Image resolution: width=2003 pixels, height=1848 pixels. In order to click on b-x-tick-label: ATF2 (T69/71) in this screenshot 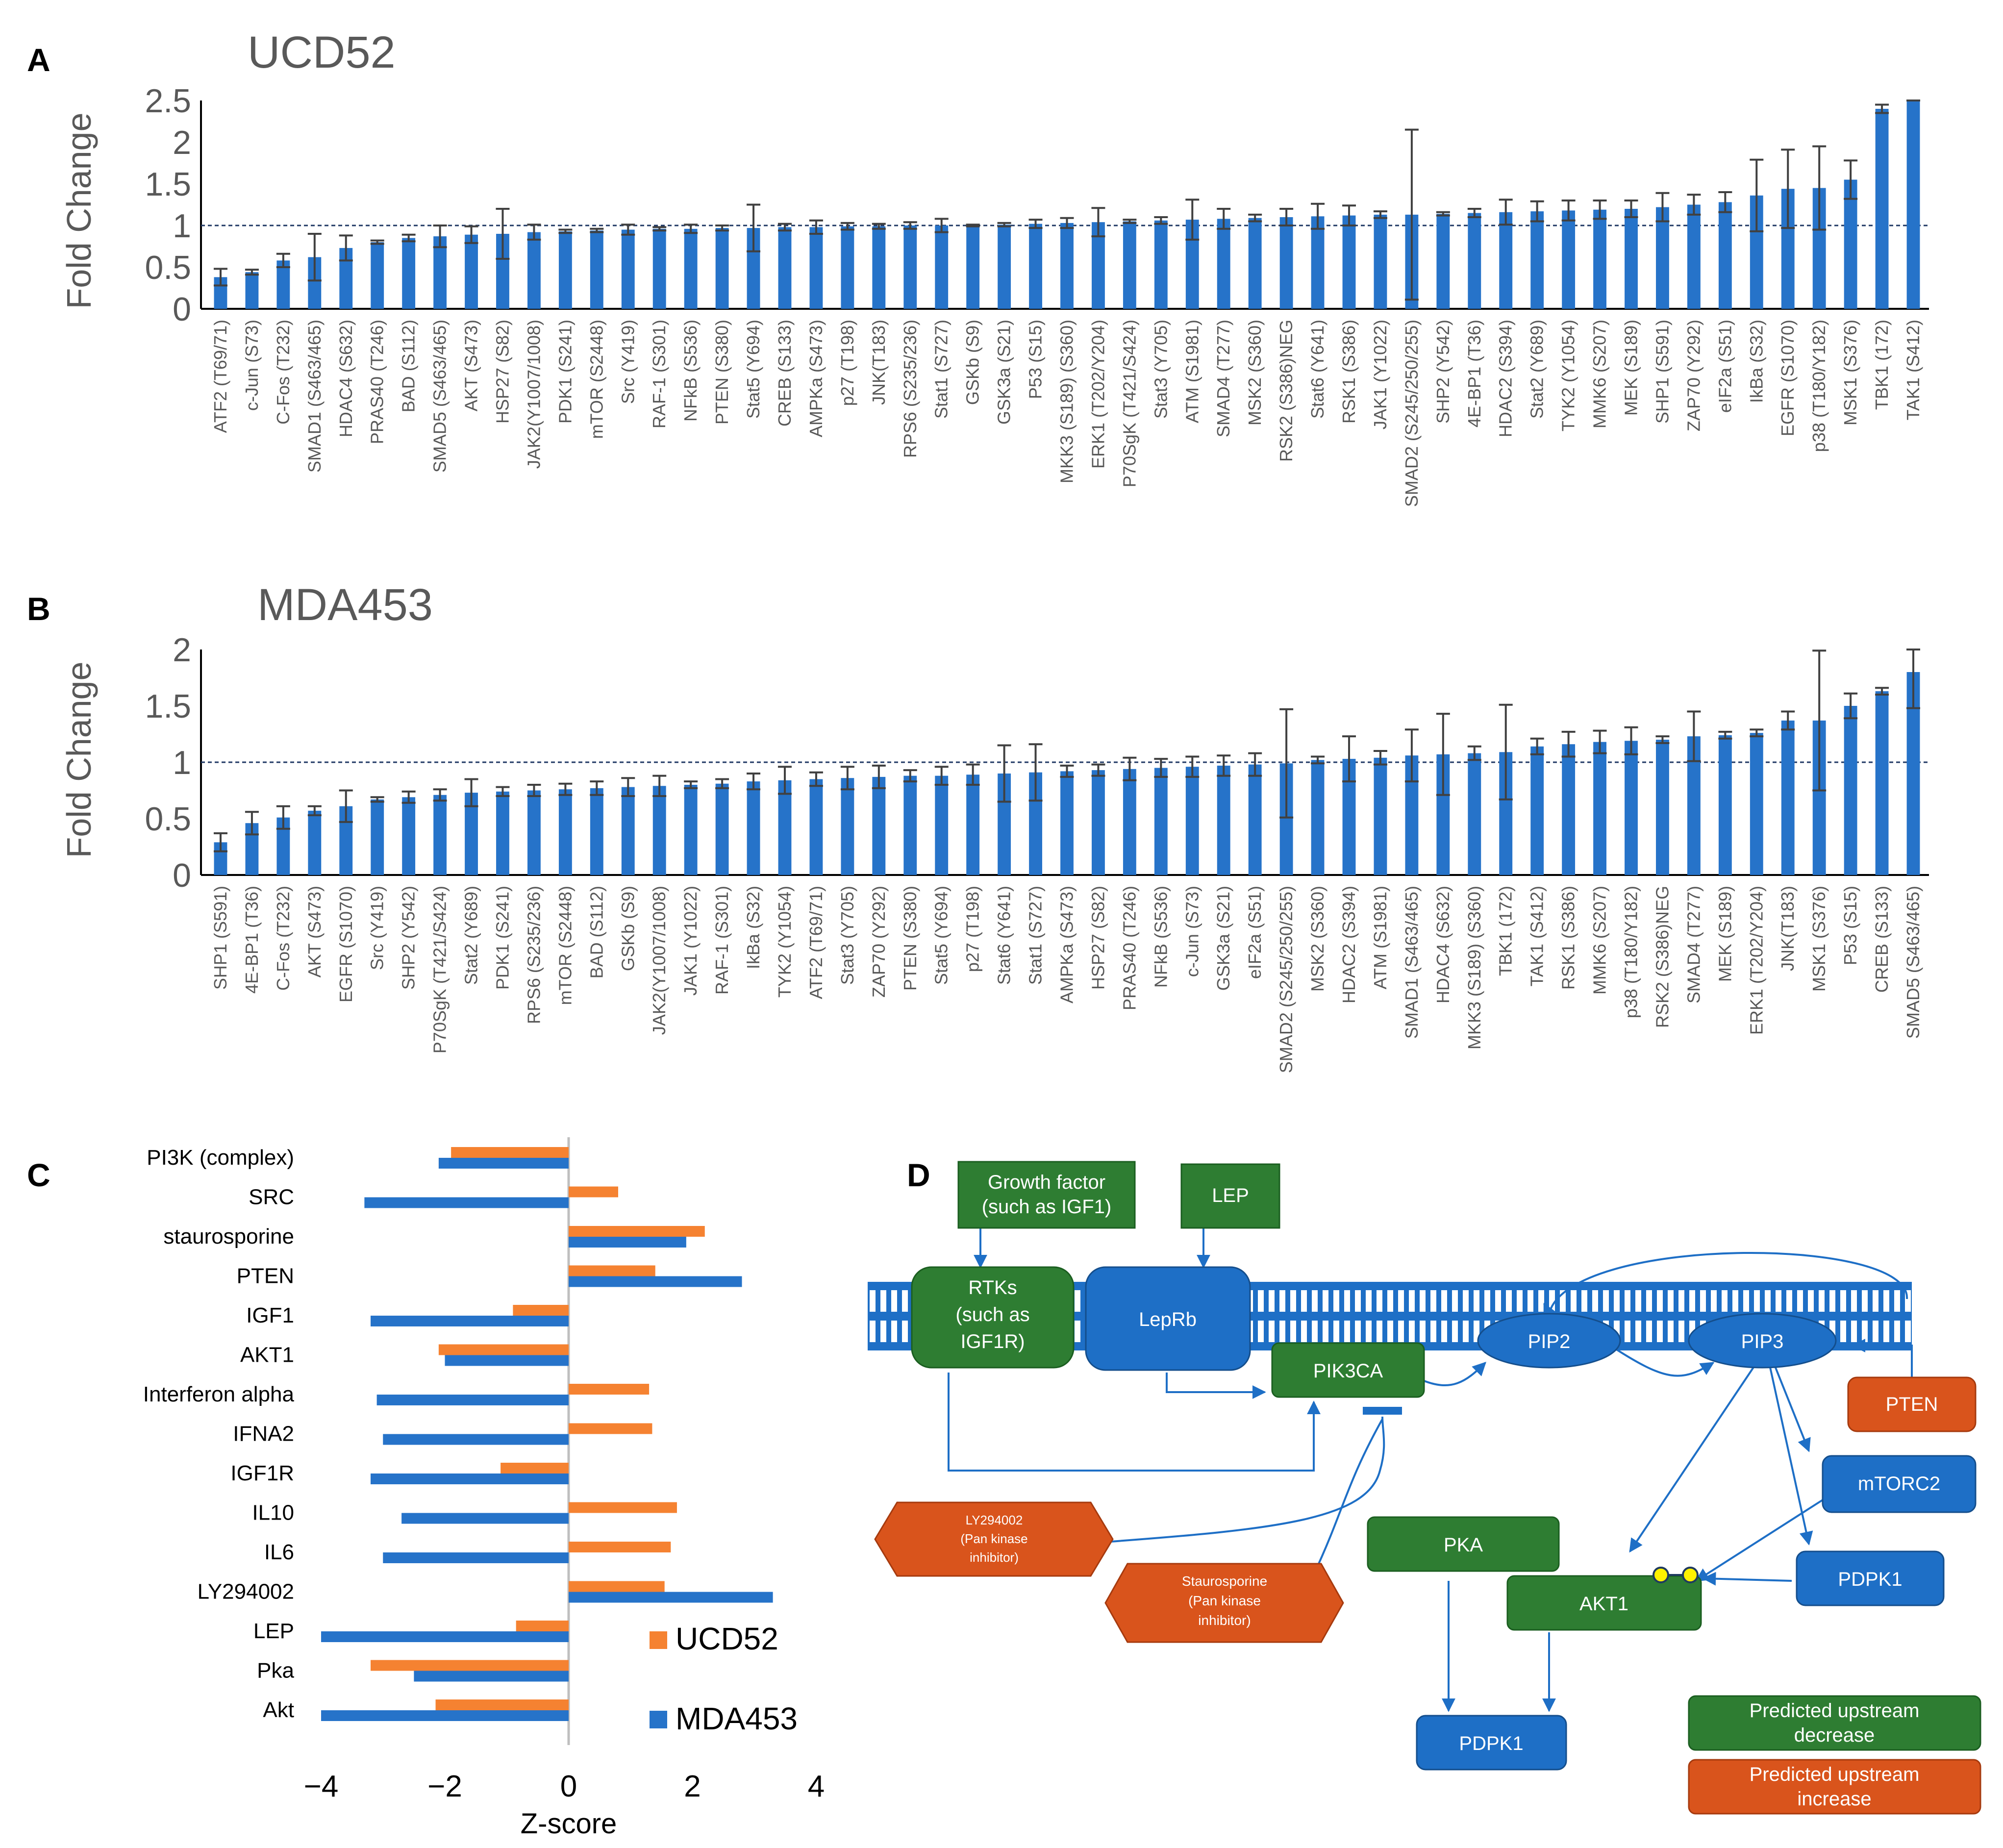, I will do `click(816, 942)`.